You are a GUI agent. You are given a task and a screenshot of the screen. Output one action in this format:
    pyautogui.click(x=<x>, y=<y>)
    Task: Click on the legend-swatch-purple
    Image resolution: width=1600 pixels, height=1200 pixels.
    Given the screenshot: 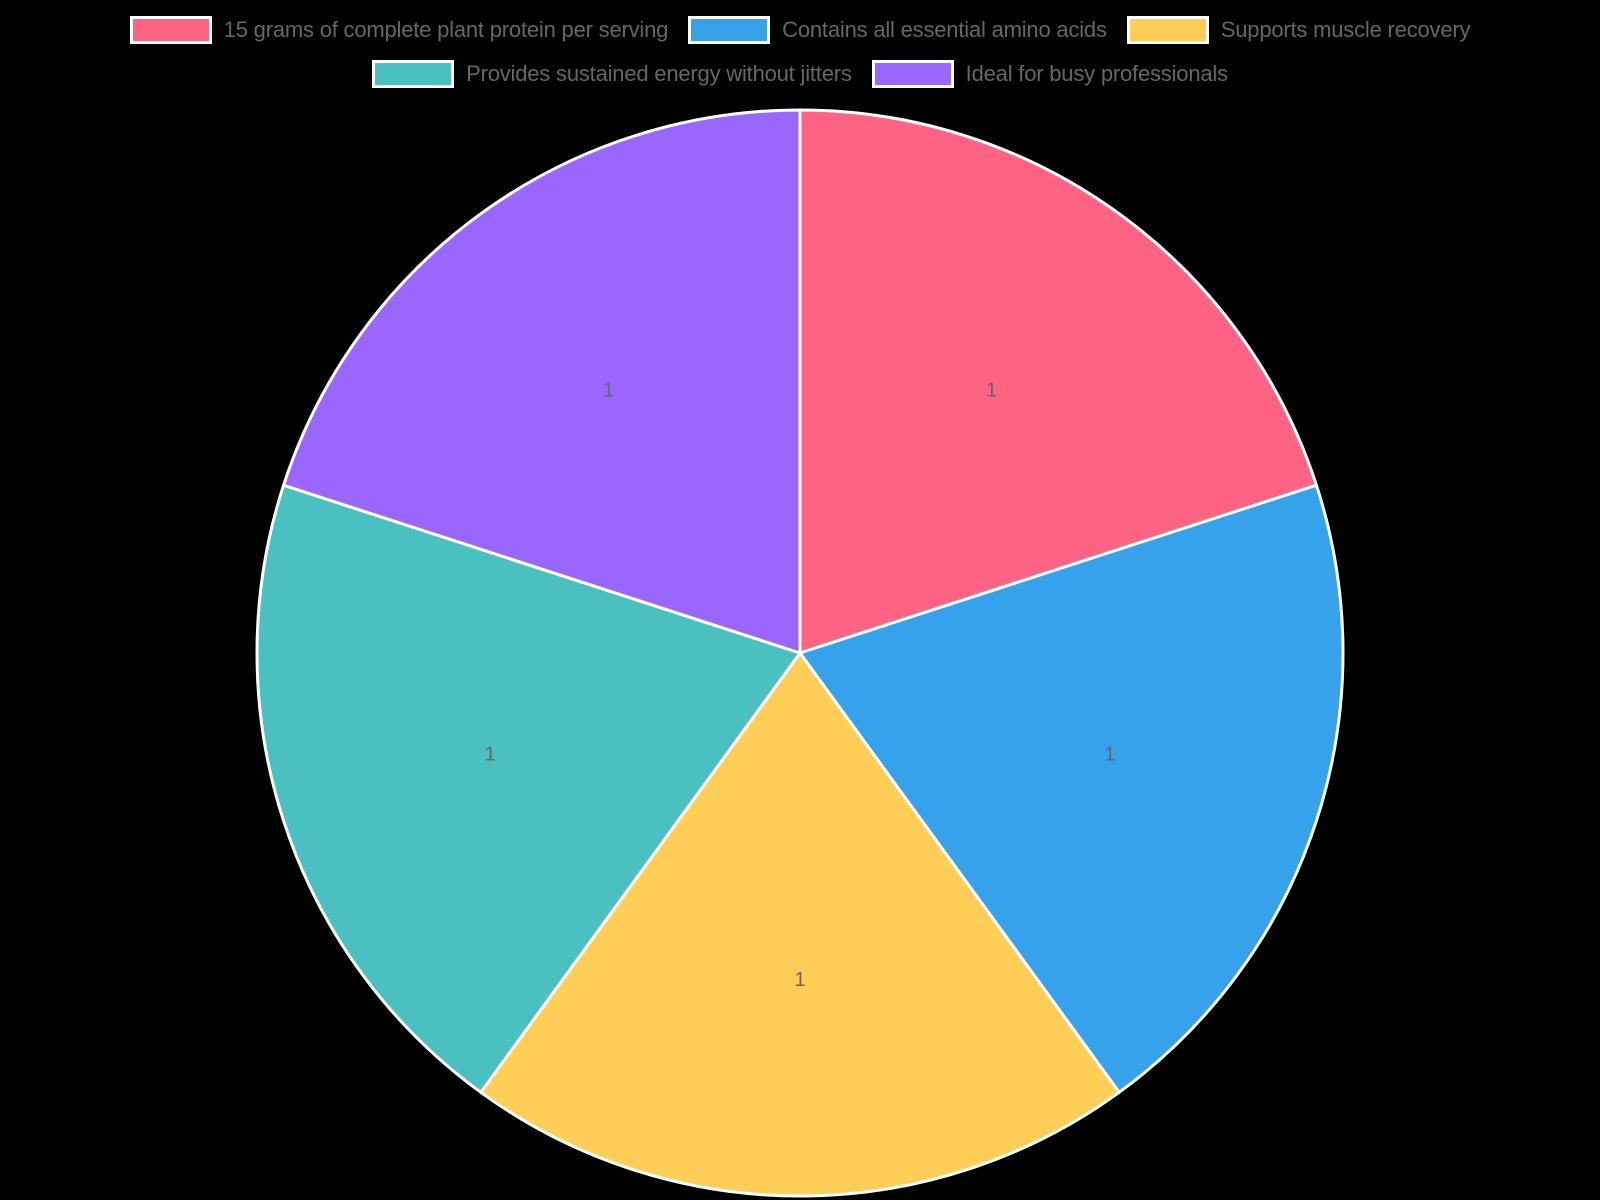 What is the action you would take?
    pyautogui.click(x=912, y=74)
    